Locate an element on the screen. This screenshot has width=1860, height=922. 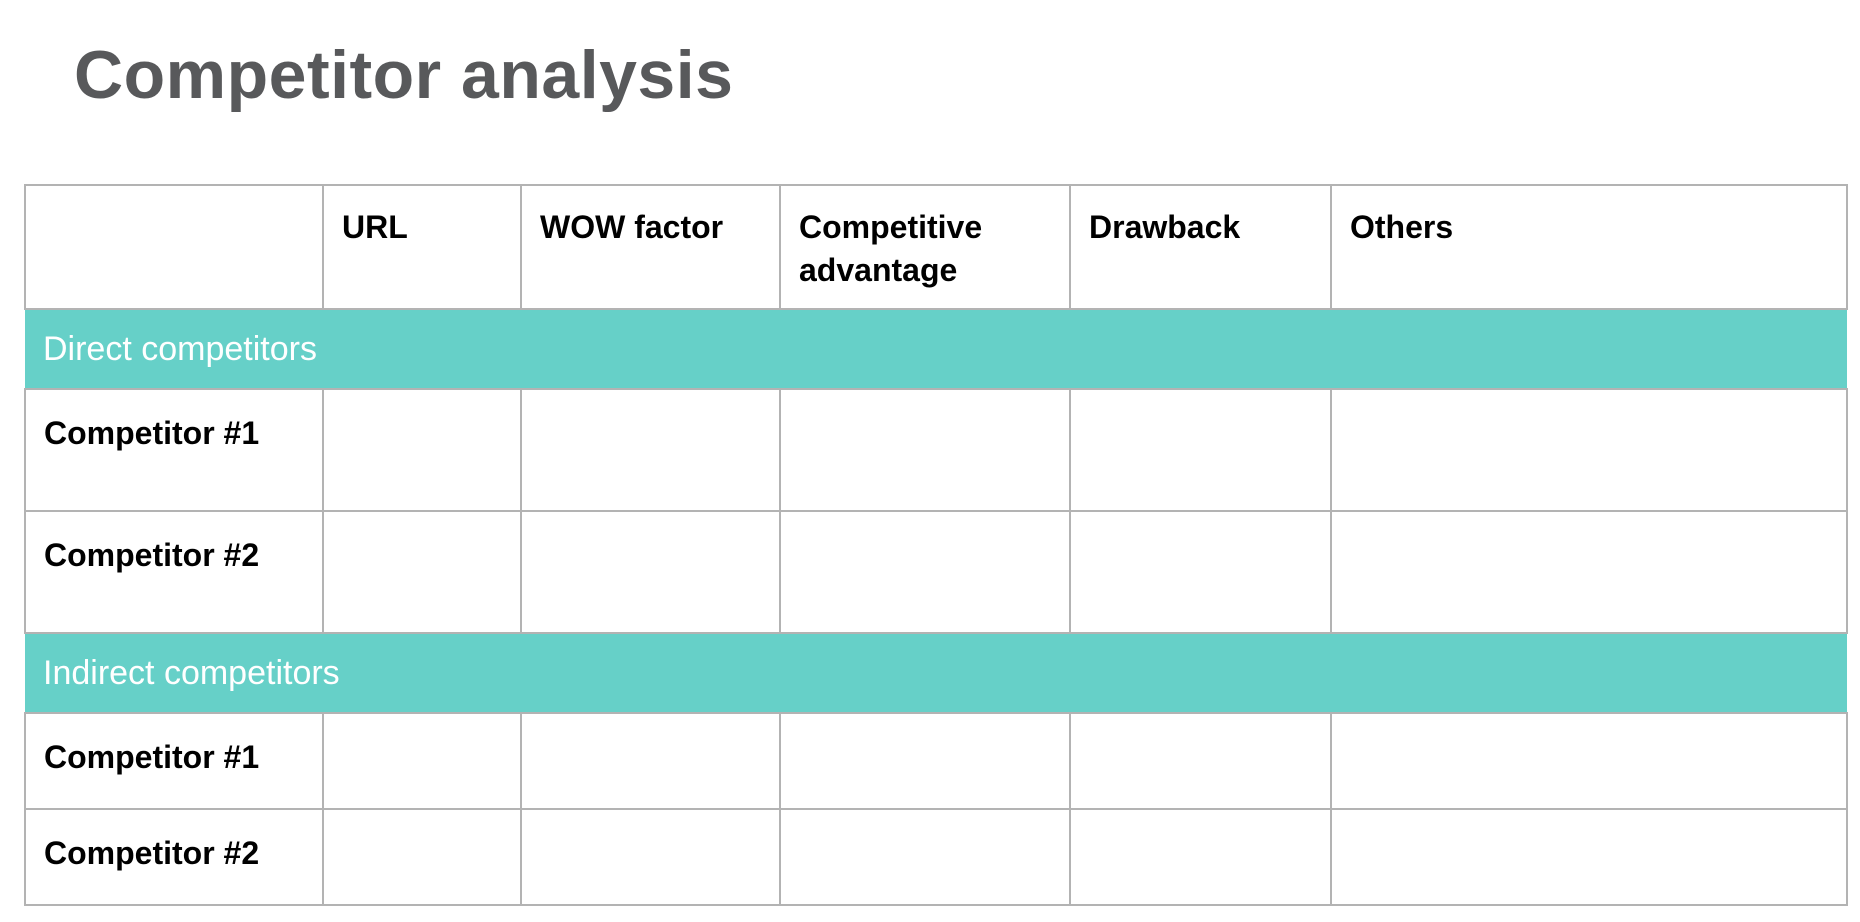
header-cell-empty is located at coordinates (174, 247).